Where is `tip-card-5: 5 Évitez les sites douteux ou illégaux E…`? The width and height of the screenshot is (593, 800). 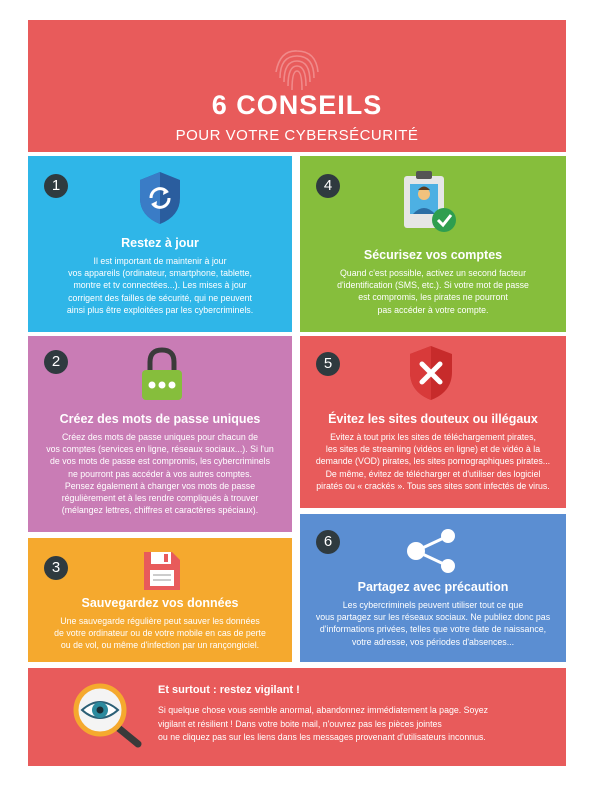
tip-card-5: 5 Évitez les sites douteux ou illégaux E… is located at coordinates (433, 422).